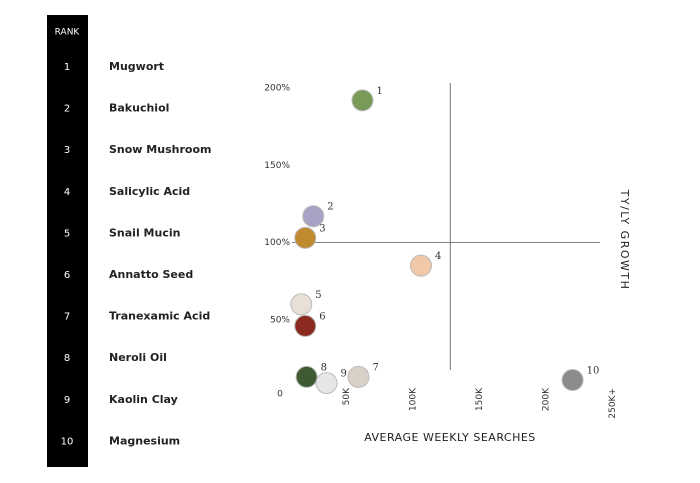  I want to click on y-tick-label: 150%, so click(277, 166).